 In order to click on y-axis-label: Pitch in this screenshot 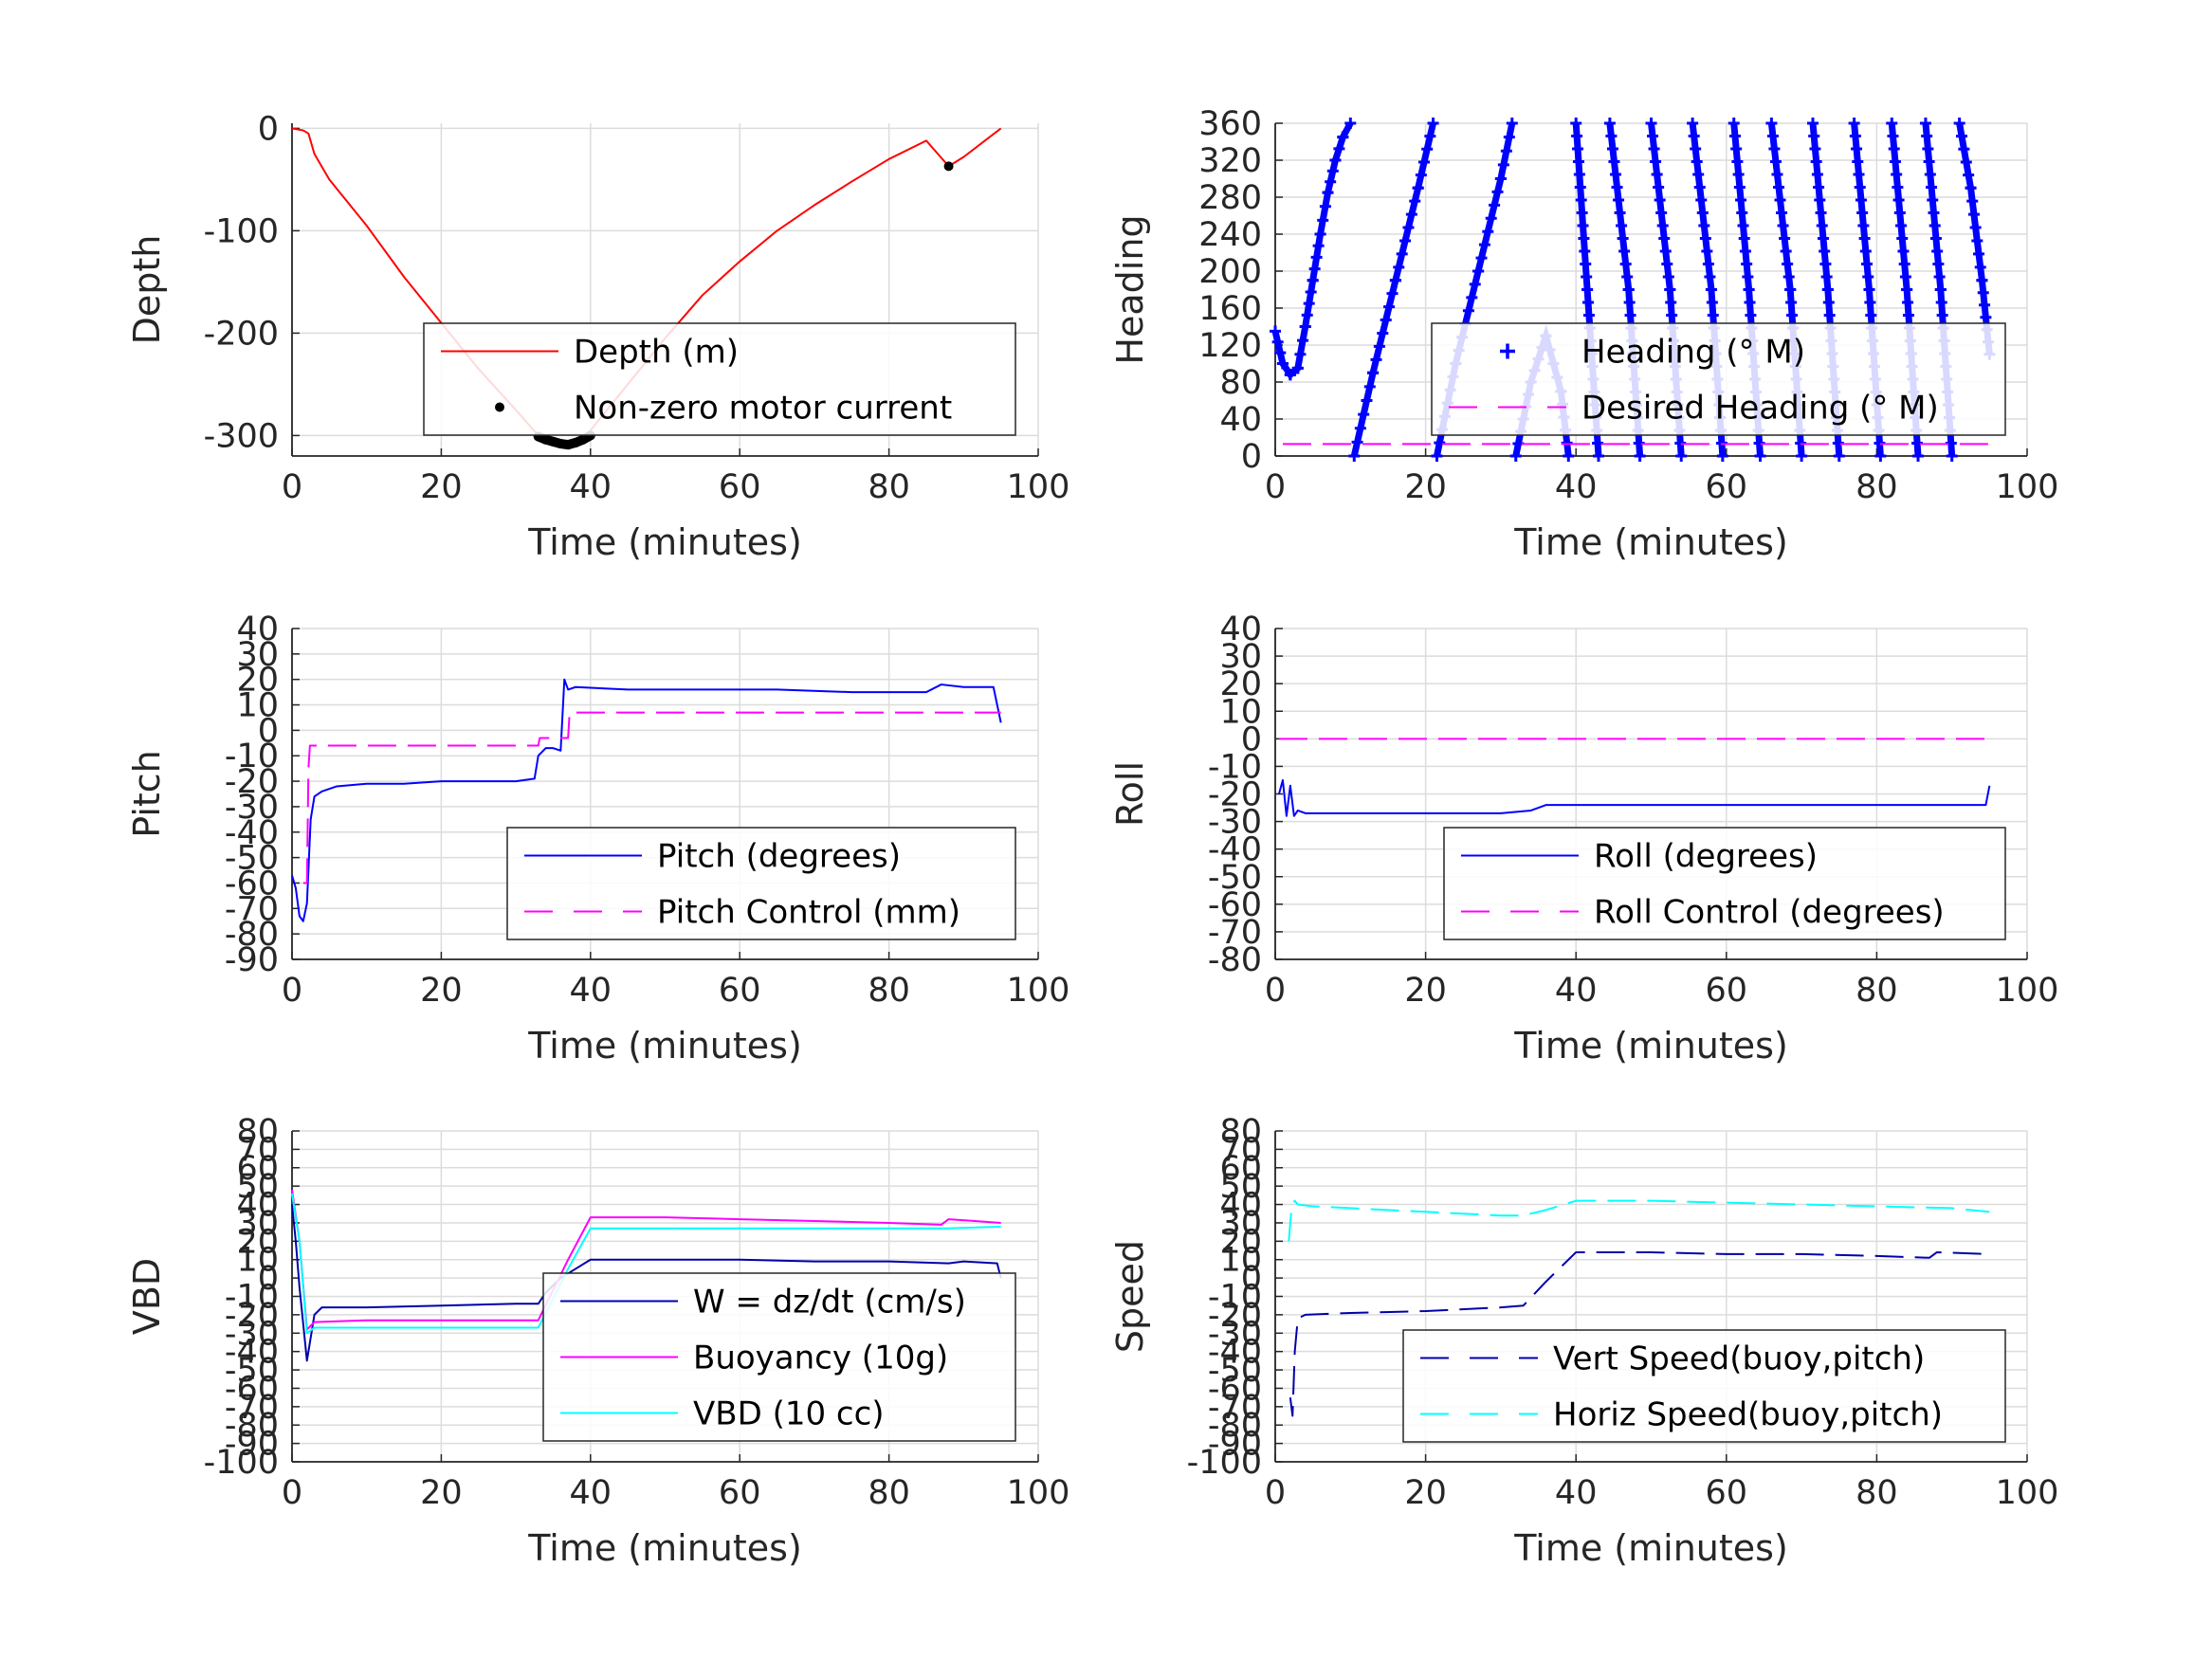, I will do `click(147, 794)`.